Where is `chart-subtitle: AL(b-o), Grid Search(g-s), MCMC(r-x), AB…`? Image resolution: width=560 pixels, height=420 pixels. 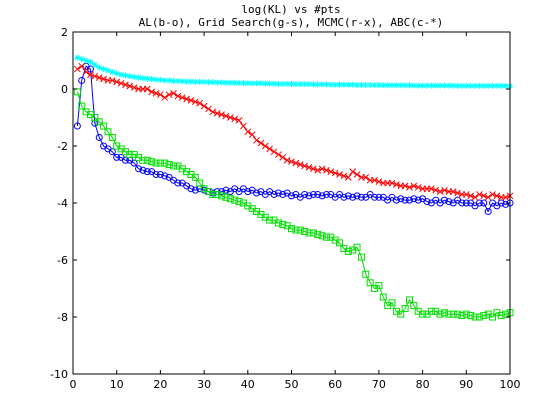 chart-subtitle: AL(b-o), Grid Search(g-s), MCMC(r-x), AB… is located at coordinates (291, 22).